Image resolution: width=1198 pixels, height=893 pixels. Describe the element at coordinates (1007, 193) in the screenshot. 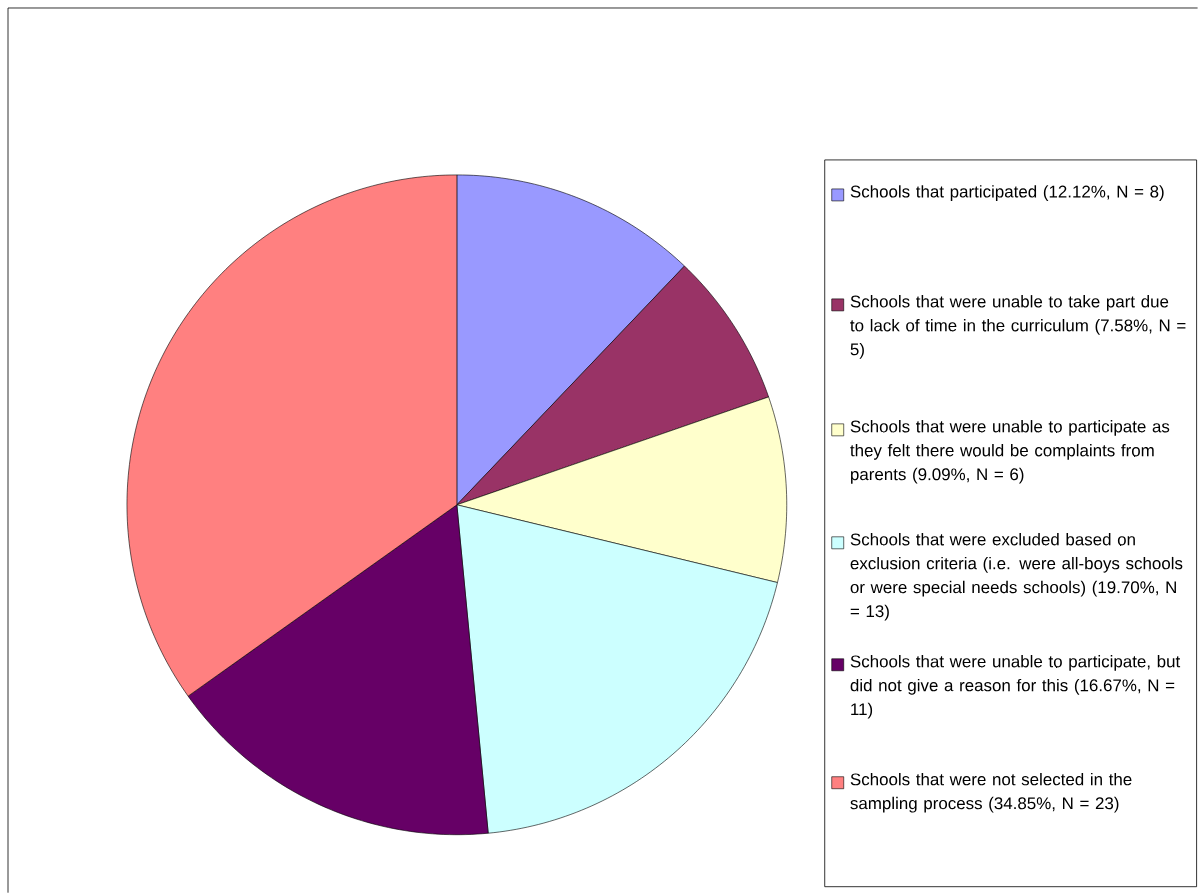

I see `legend-label: Schools that participated (12.12%, N = 8)` at that location.